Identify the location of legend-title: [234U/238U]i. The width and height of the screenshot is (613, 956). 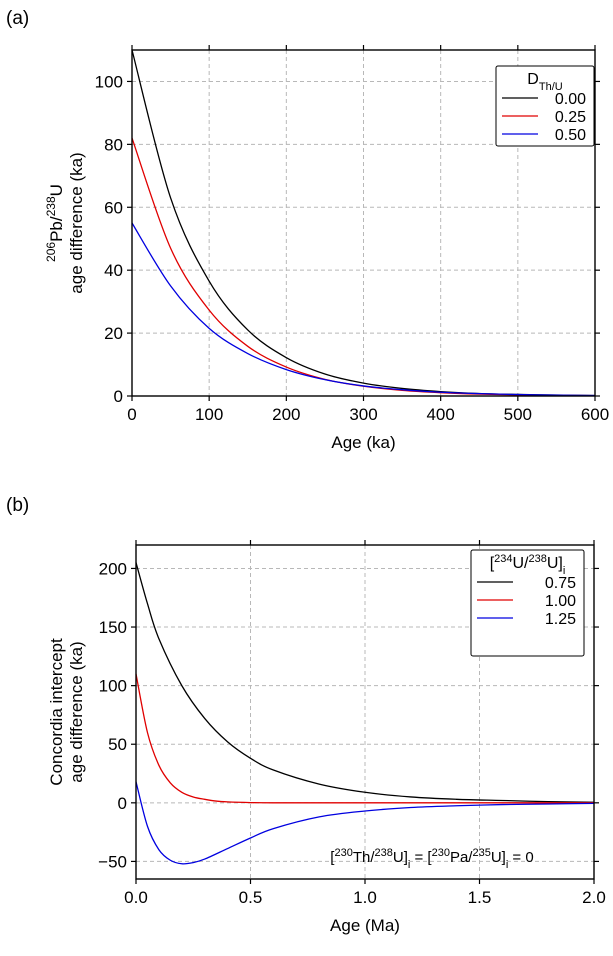
(528, 565).